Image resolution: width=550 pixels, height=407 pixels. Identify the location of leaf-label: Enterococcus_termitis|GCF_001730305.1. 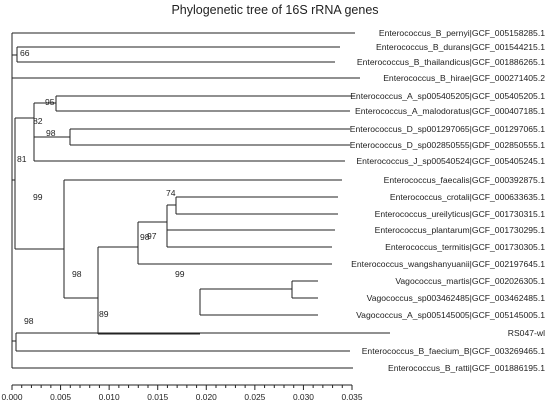
(465, 247).